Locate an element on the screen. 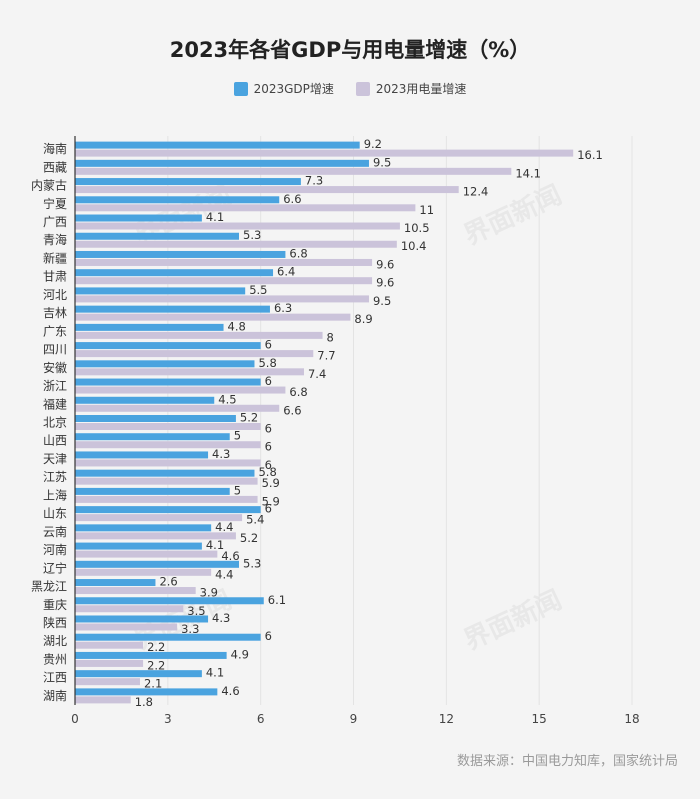 The width and height of the screenshot is (700, 799). category-label: 天津 is located at coordinates (55, 459).